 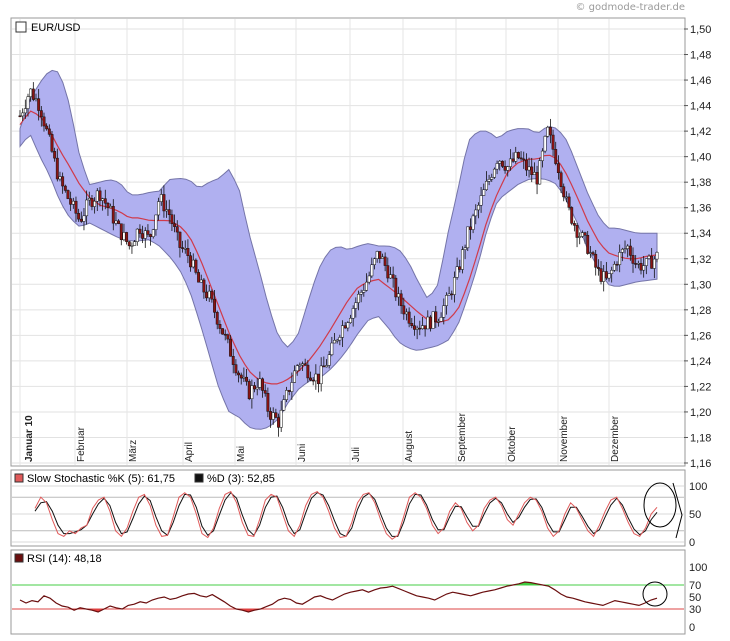 I want to click on main-y-tick-label: 1,20, so click(x=700, y=413).